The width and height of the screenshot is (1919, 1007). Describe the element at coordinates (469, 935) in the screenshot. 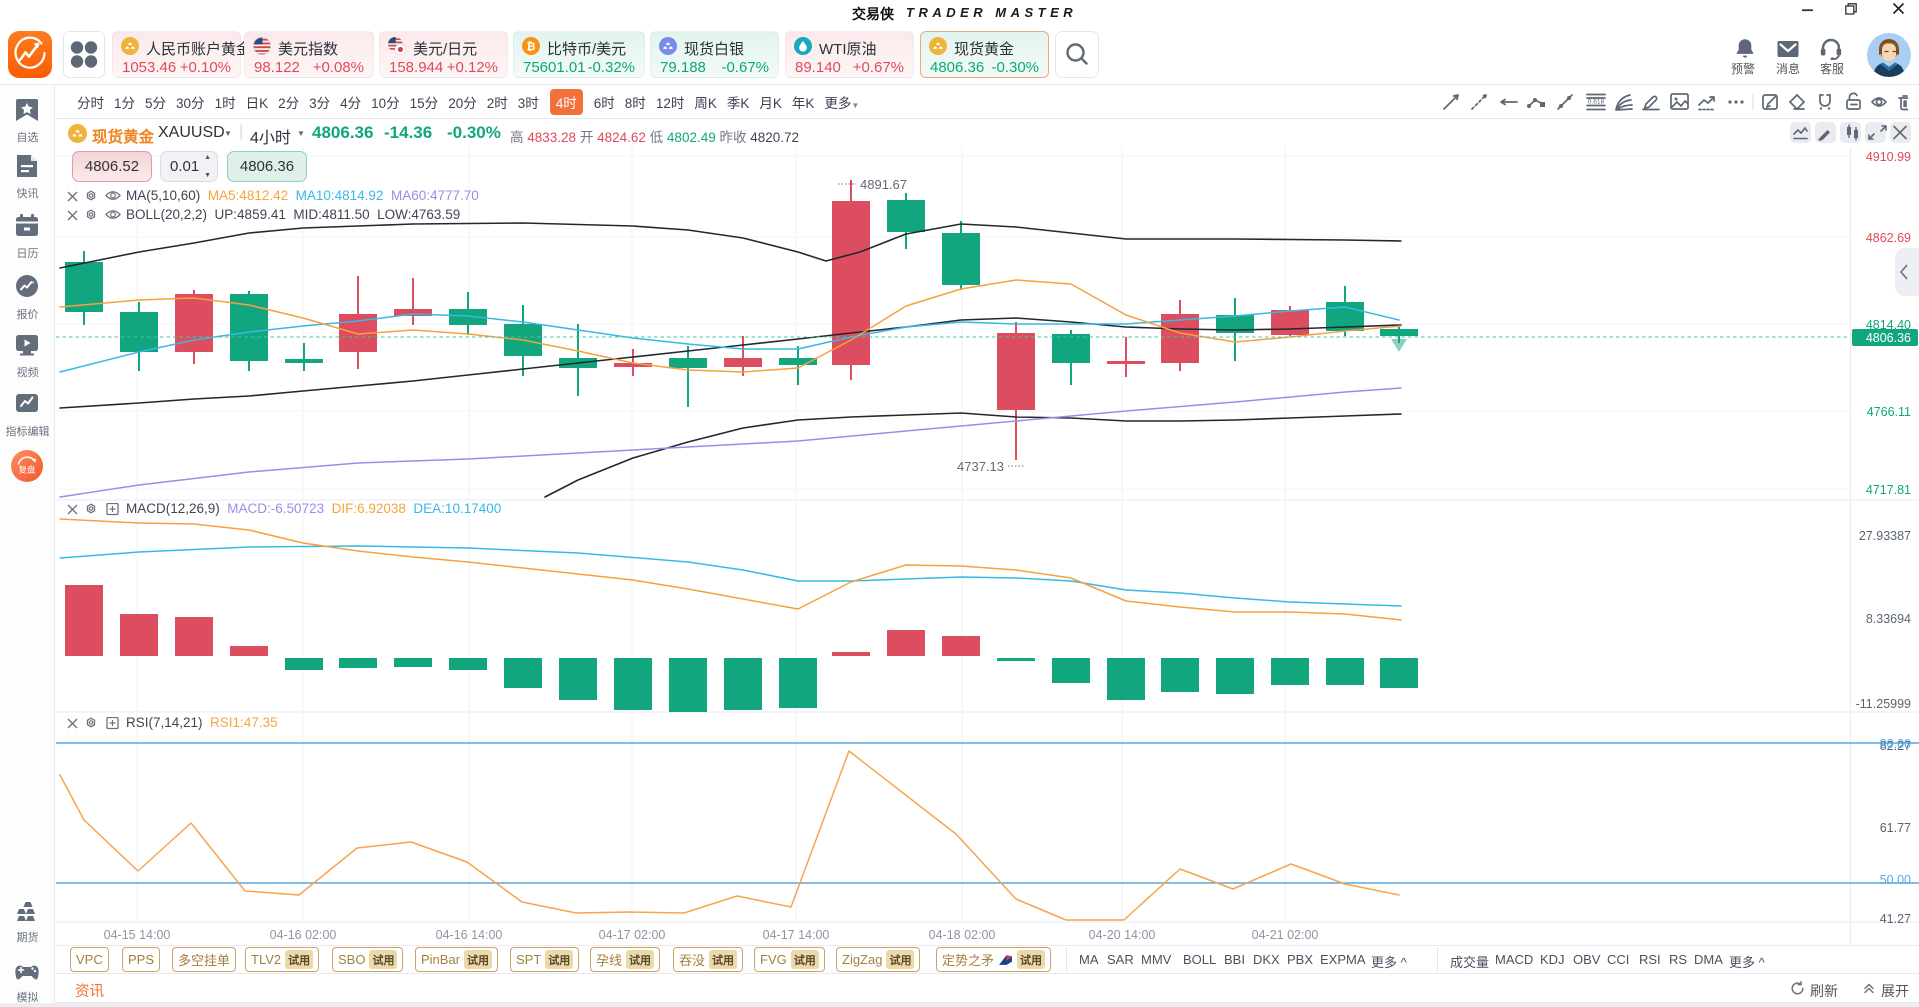

I see `svg-text: 04-16 14:00` at that location.